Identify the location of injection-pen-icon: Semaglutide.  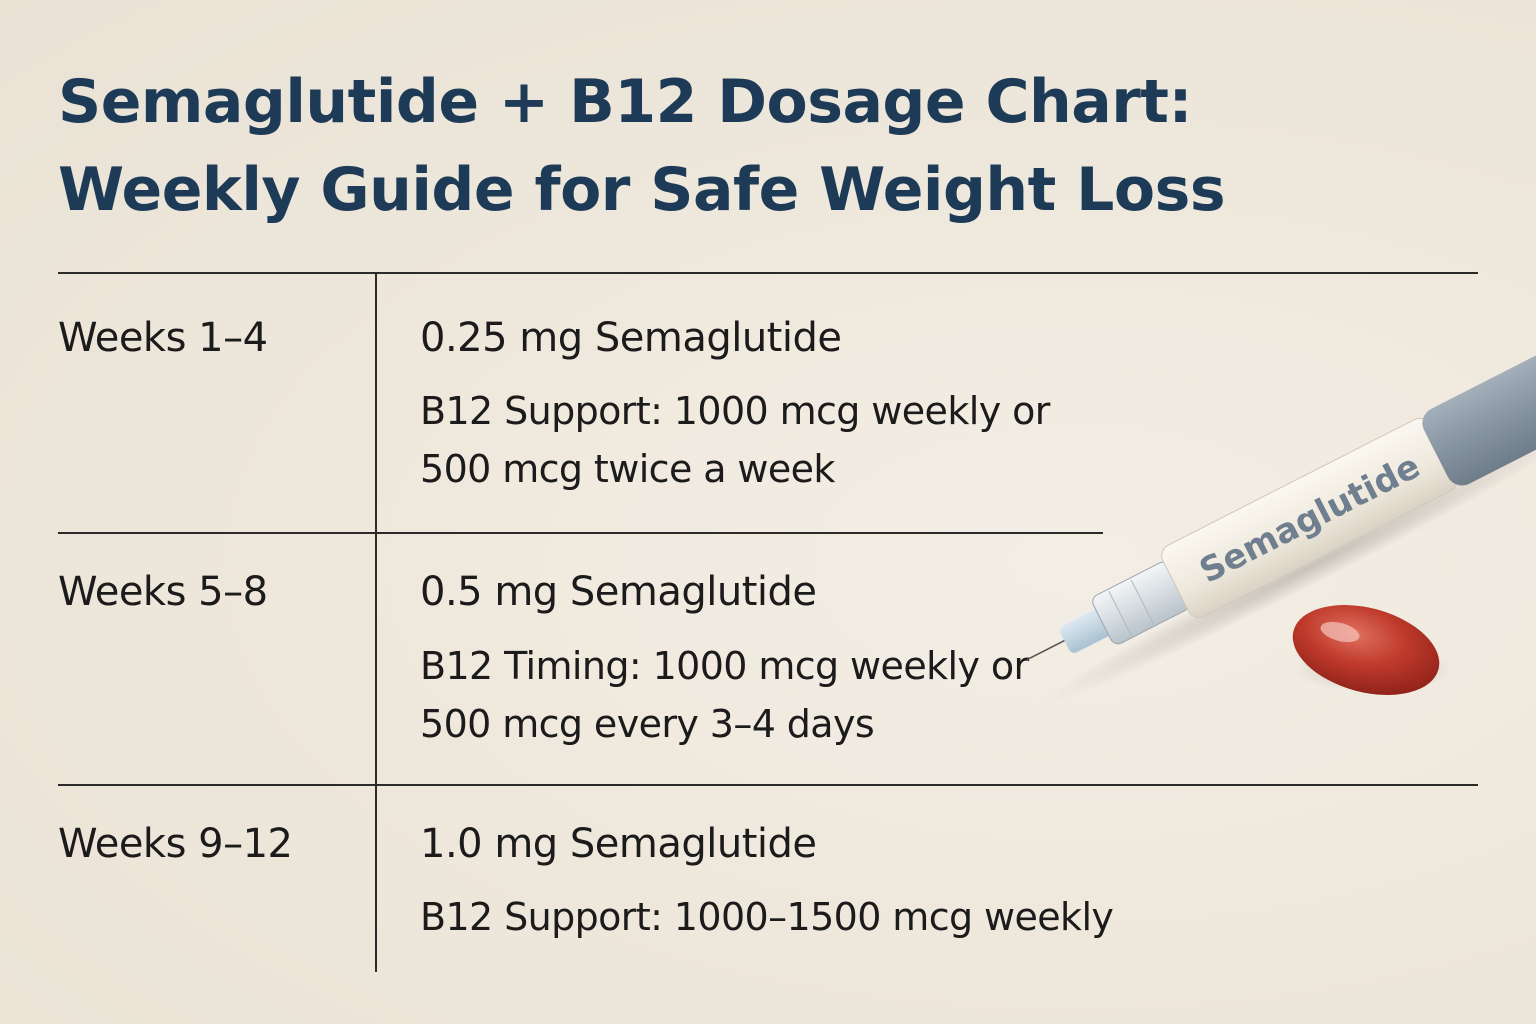
(1281, 524).